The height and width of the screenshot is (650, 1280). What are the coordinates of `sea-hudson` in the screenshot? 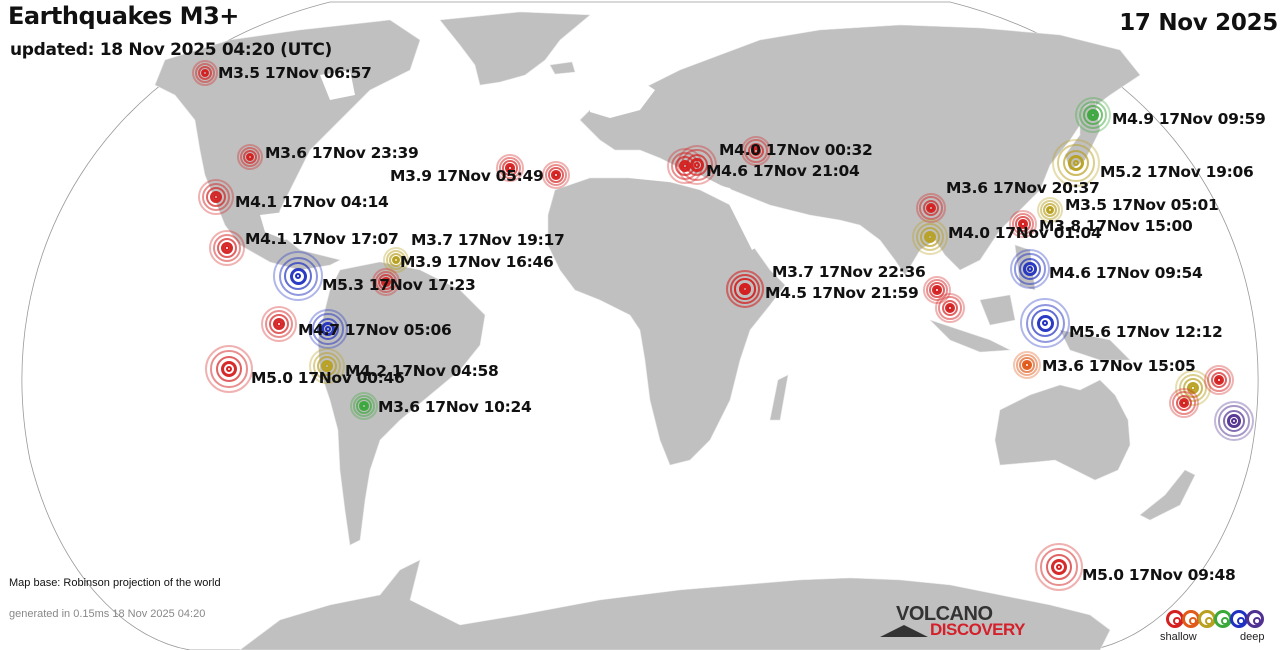 It's located at (337, 85).